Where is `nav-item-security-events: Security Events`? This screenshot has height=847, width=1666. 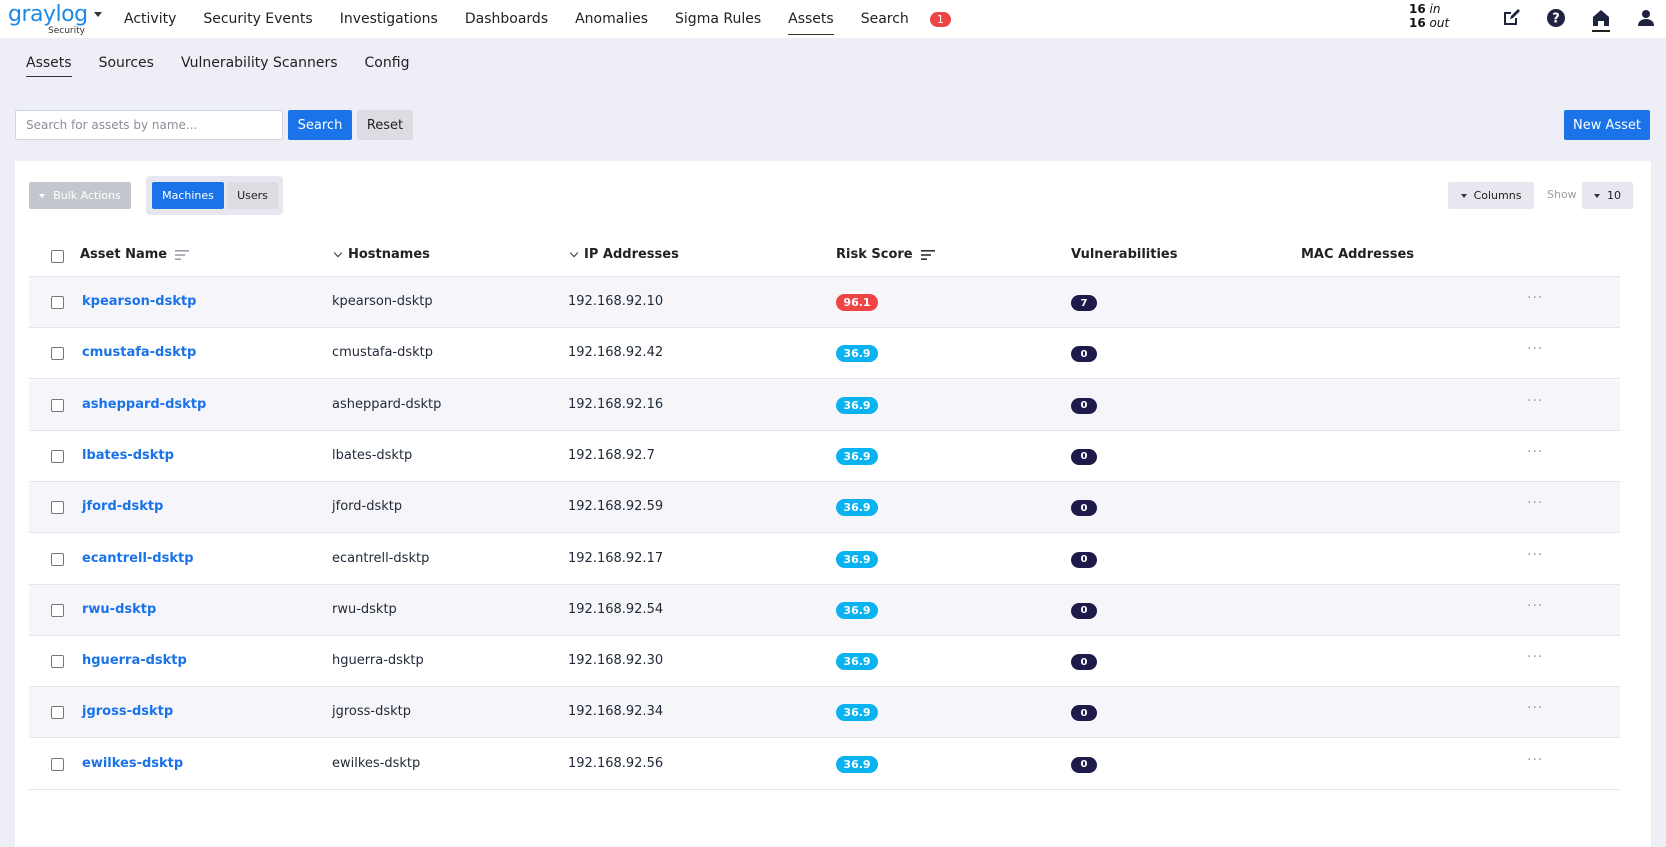 nav-item-security-events: Security Events is located at coordinates (258, 19).